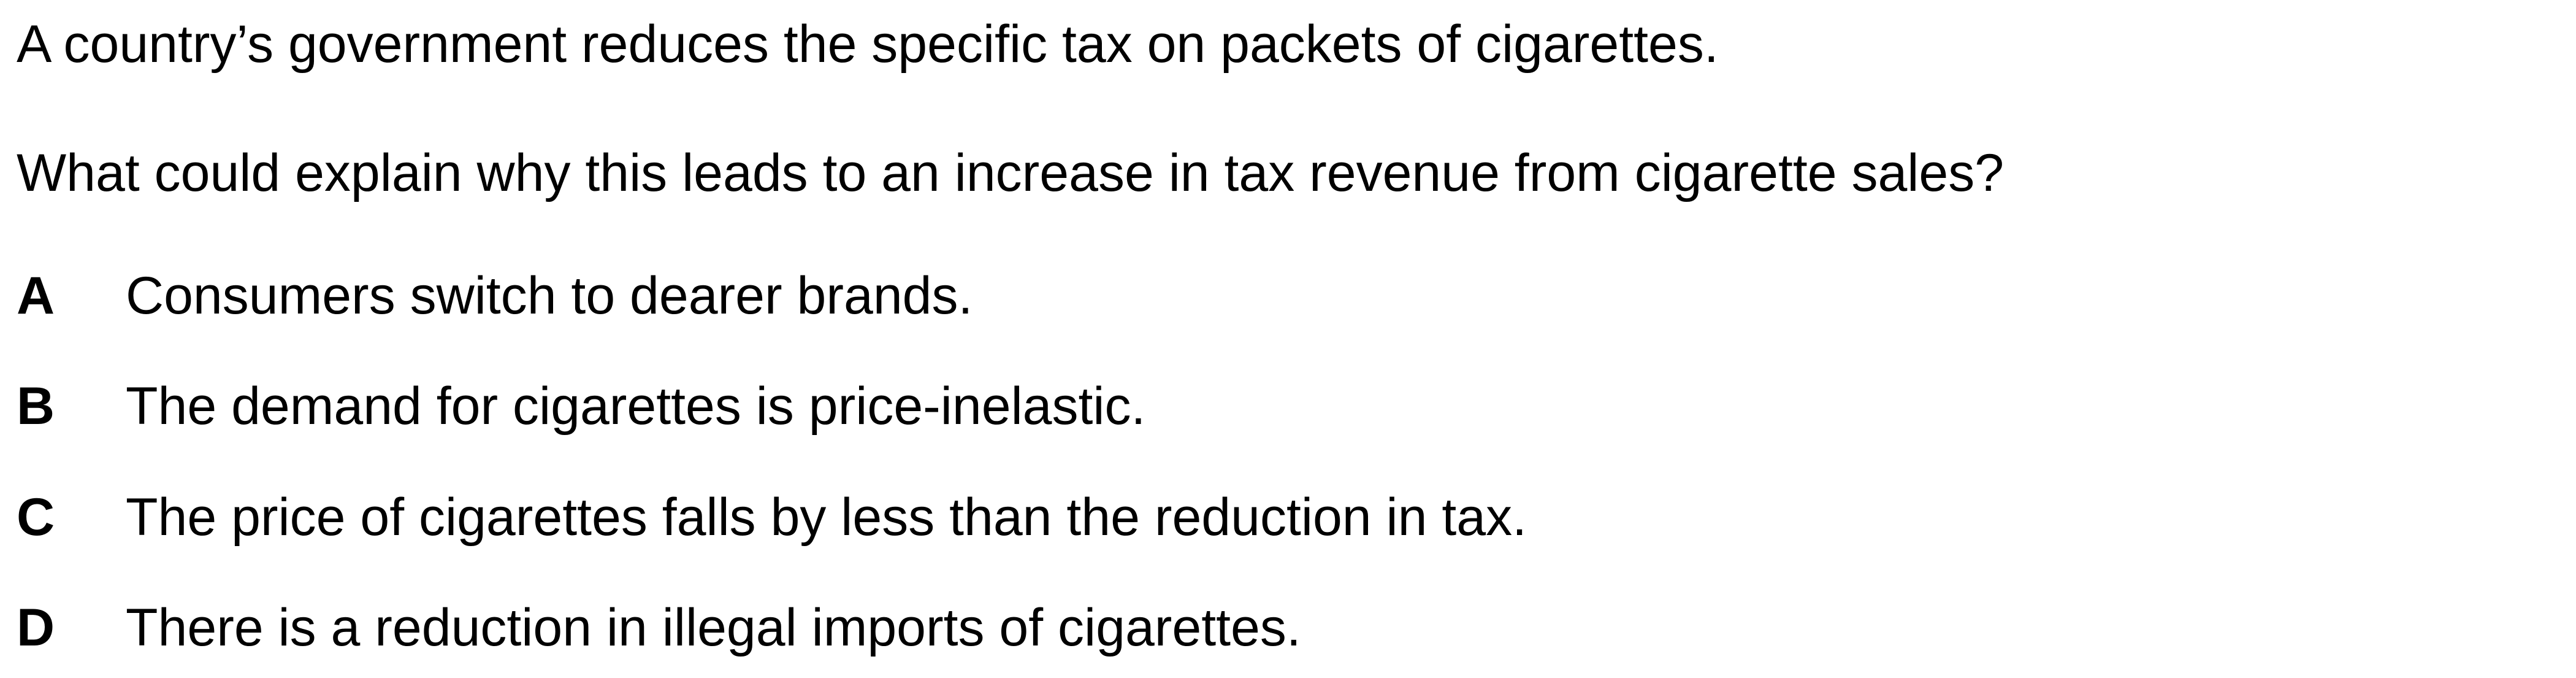 This screenshot has width=2576, height=678. Describe the element at coordinates (36, 628) in the screenshot. I see `option-letter: D` at that location.